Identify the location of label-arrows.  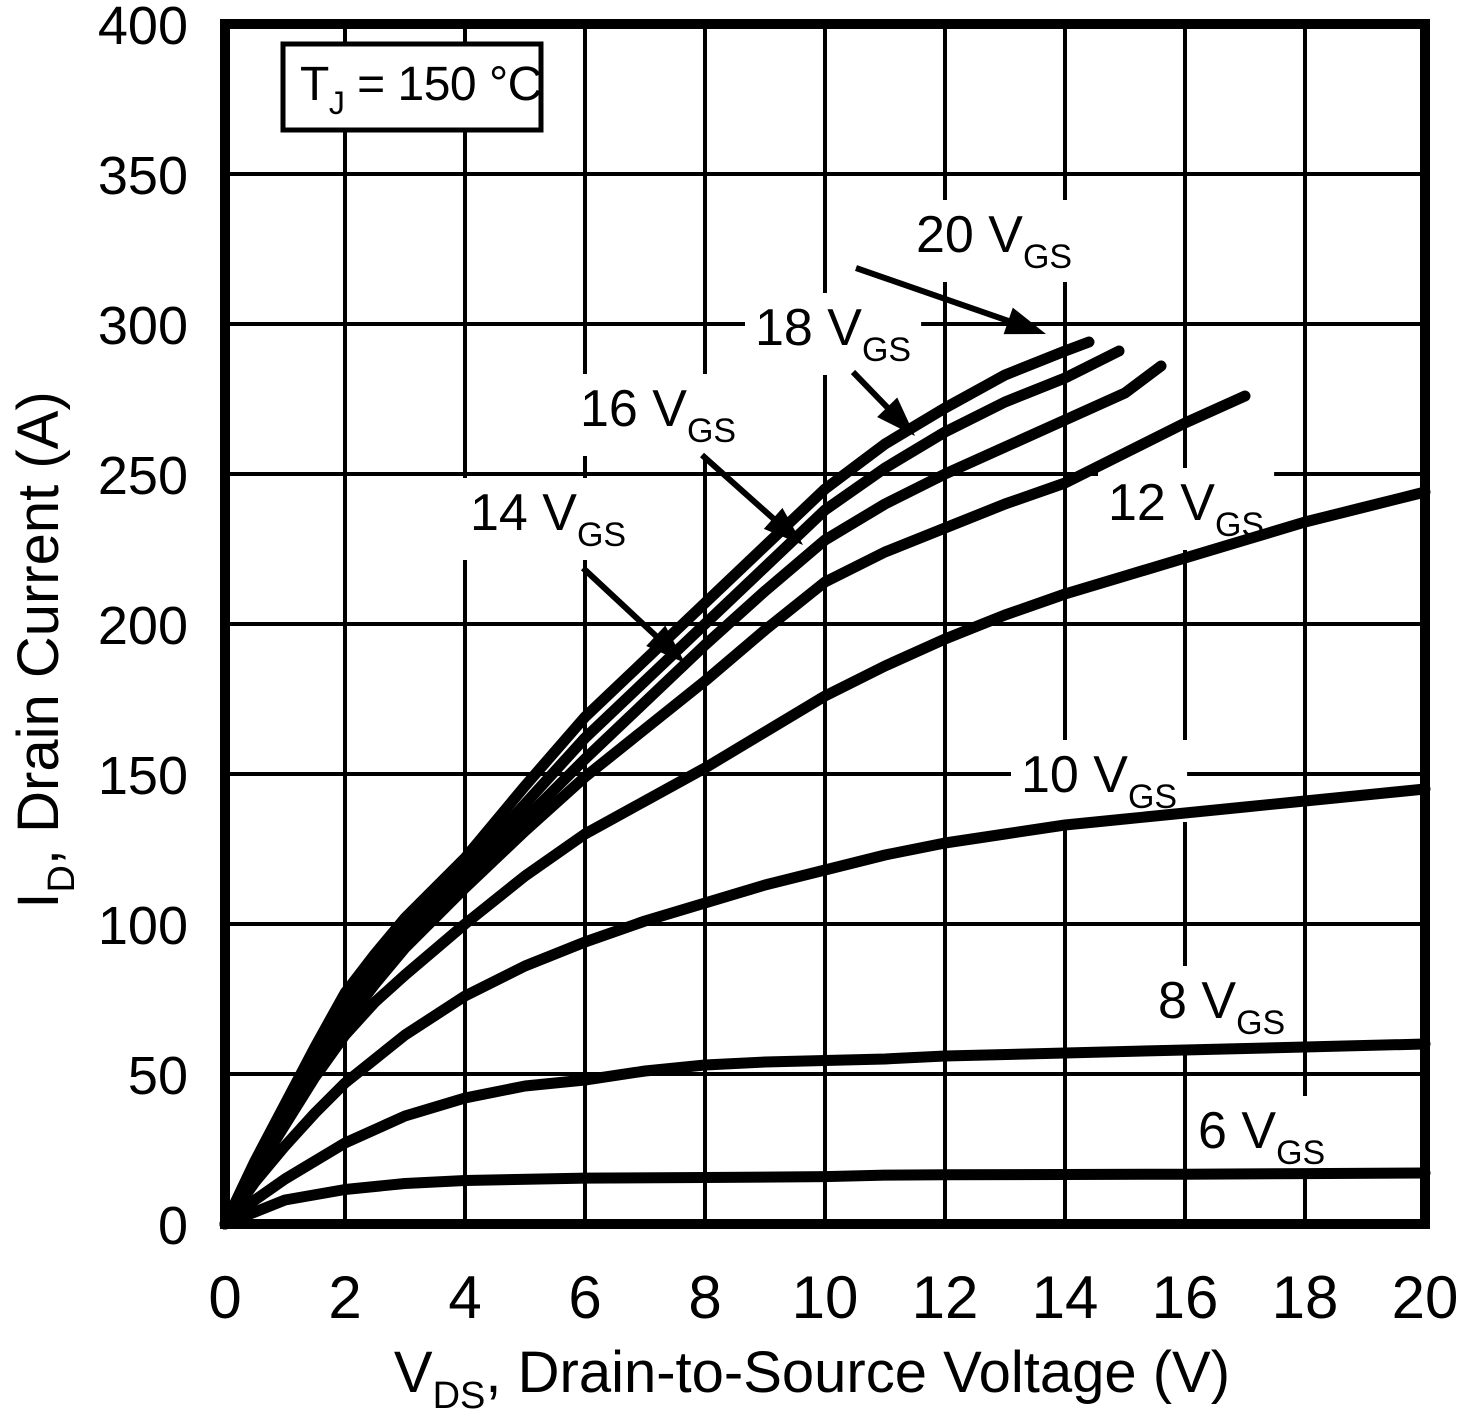
(813, 464).